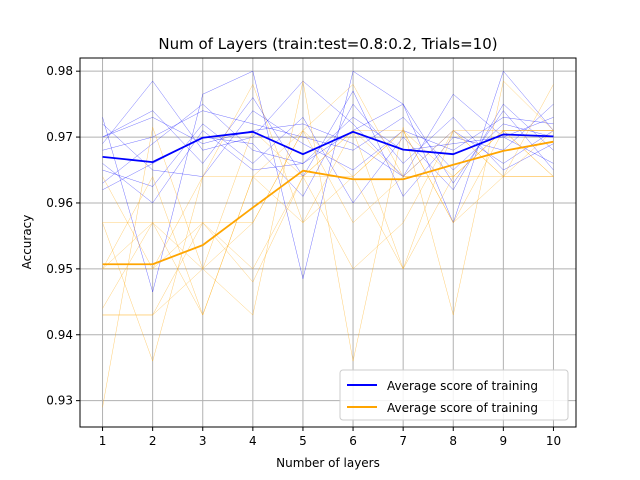  Describe the element at coordinates (504, 441) in the screenshot. I see `x-tick-label: 9` at that location.